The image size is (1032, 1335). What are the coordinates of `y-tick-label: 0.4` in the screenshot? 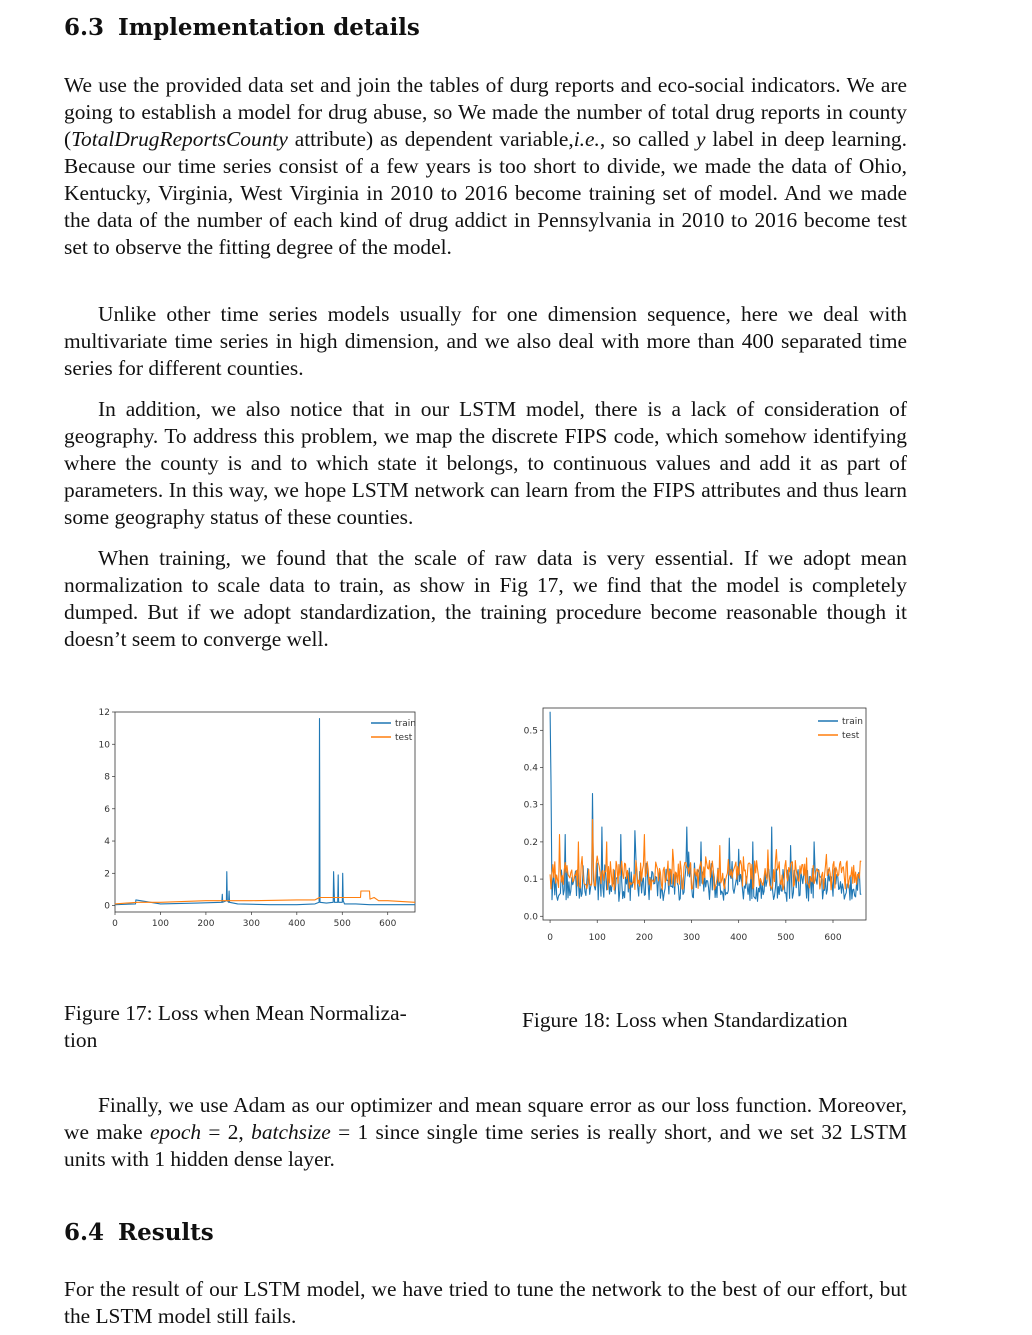 It's located at (531, 769).